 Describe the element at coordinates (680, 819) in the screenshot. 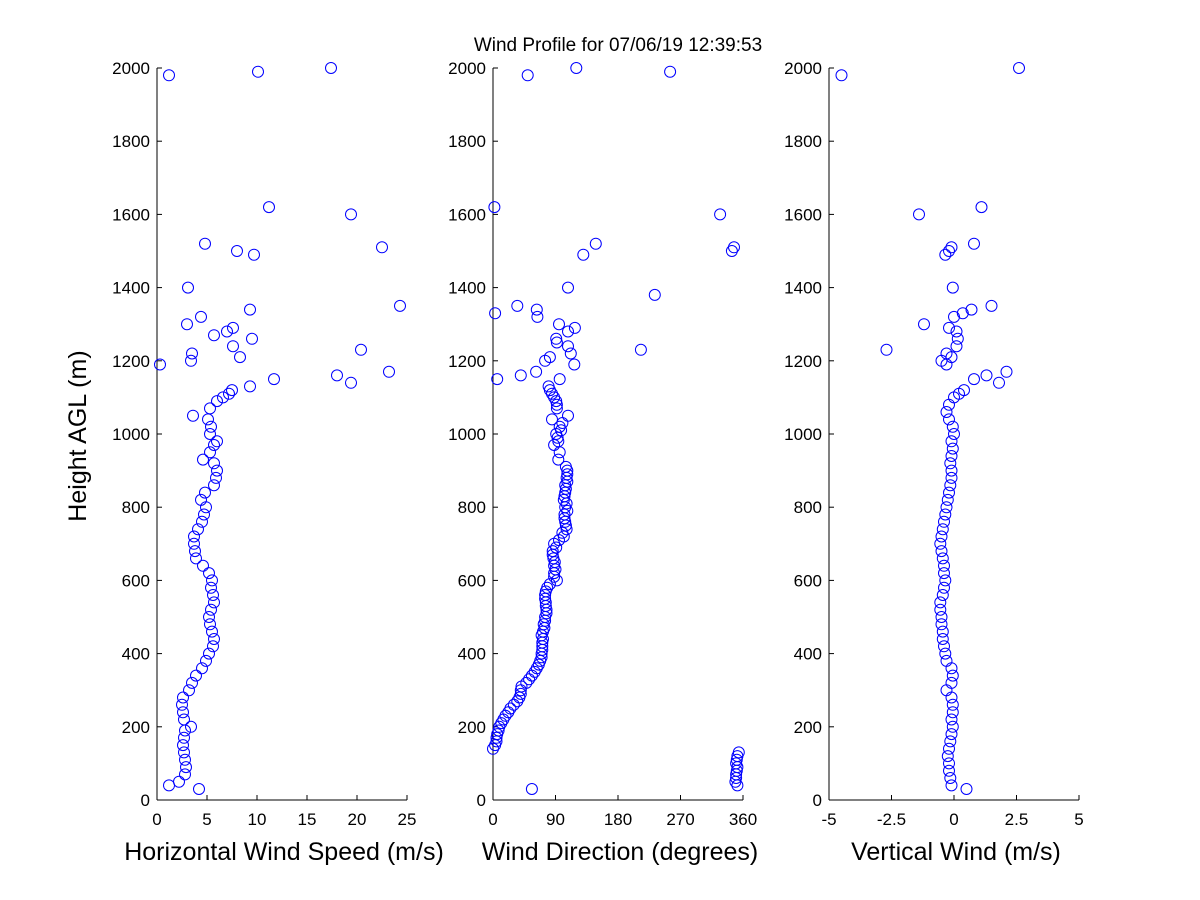

I see `x-tick-label: 270` at that location.